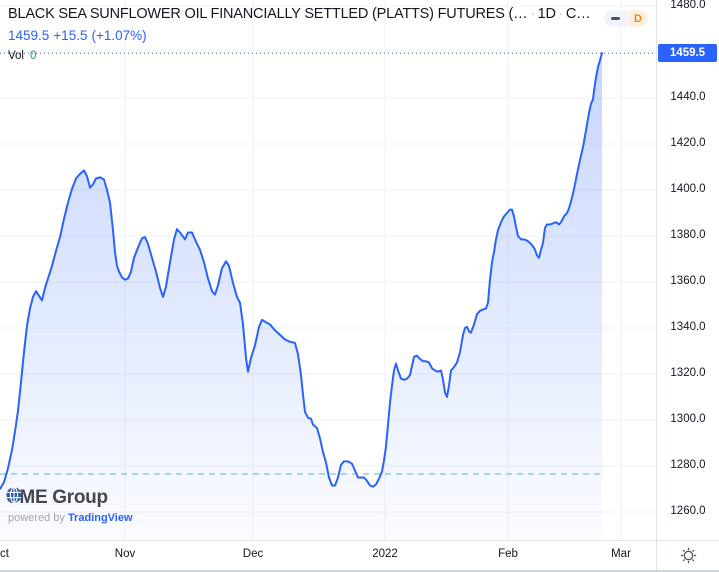 The width and height of the screenshot is (719, 572). I want to click on time-tick-label: Mar, so click(621, 554).